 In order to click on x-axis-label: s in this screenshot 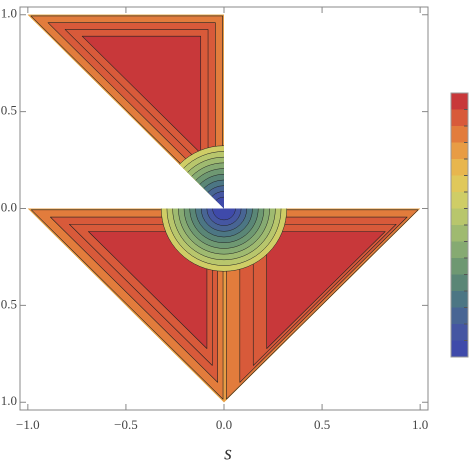, I will do `click(228, 454)`.